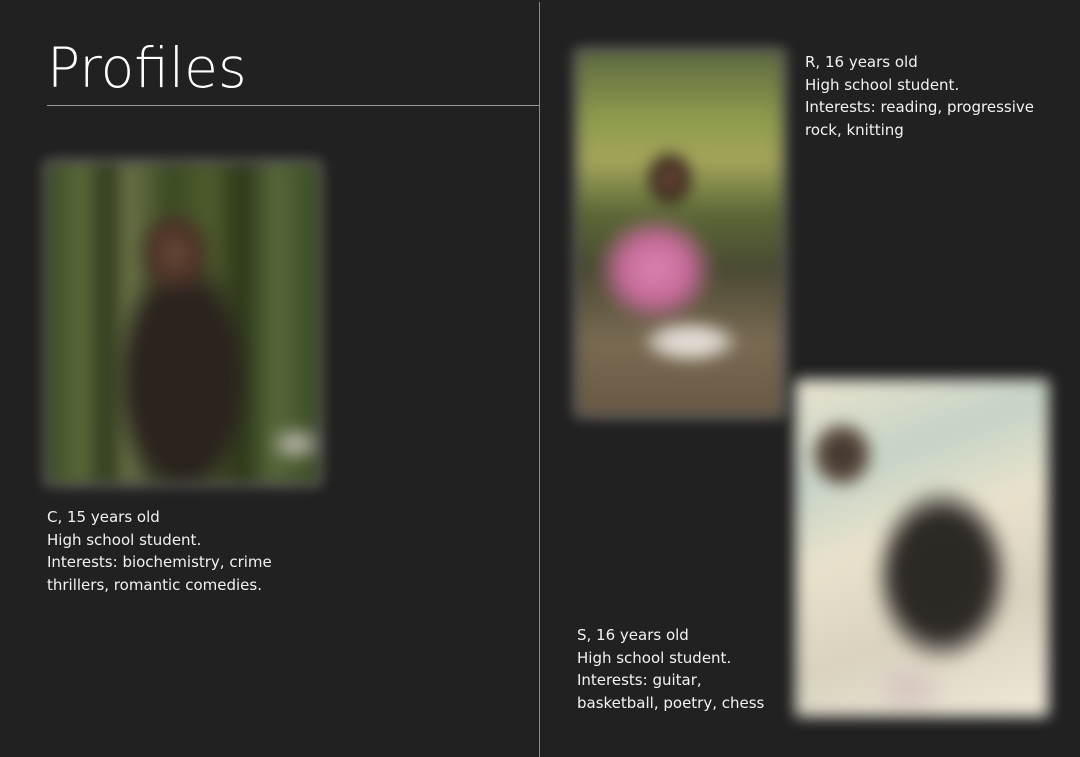  Describe the element at coordinates (671, 702) in the screenshot. I see `profile-interests-cont: basketball, poetry, chess` at that location.